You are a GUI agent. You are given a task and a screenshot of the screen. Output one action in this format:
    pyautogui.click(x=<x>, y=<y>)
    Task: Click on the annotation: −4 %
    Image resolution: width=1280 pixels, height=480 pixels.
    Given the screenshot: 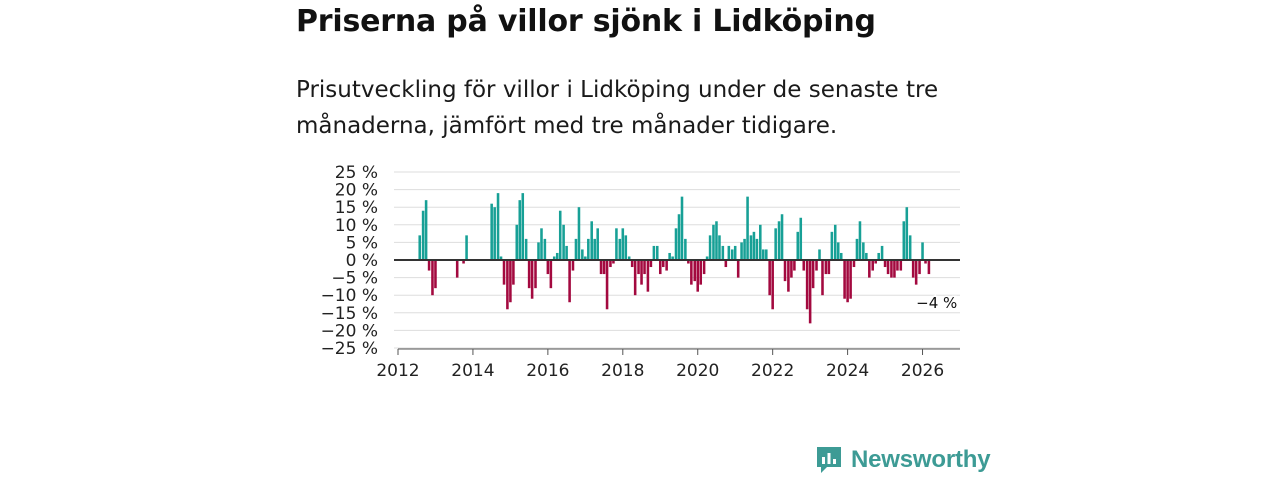 What is the action you would take?
    pyautogui.click(x=937, y=303)
    